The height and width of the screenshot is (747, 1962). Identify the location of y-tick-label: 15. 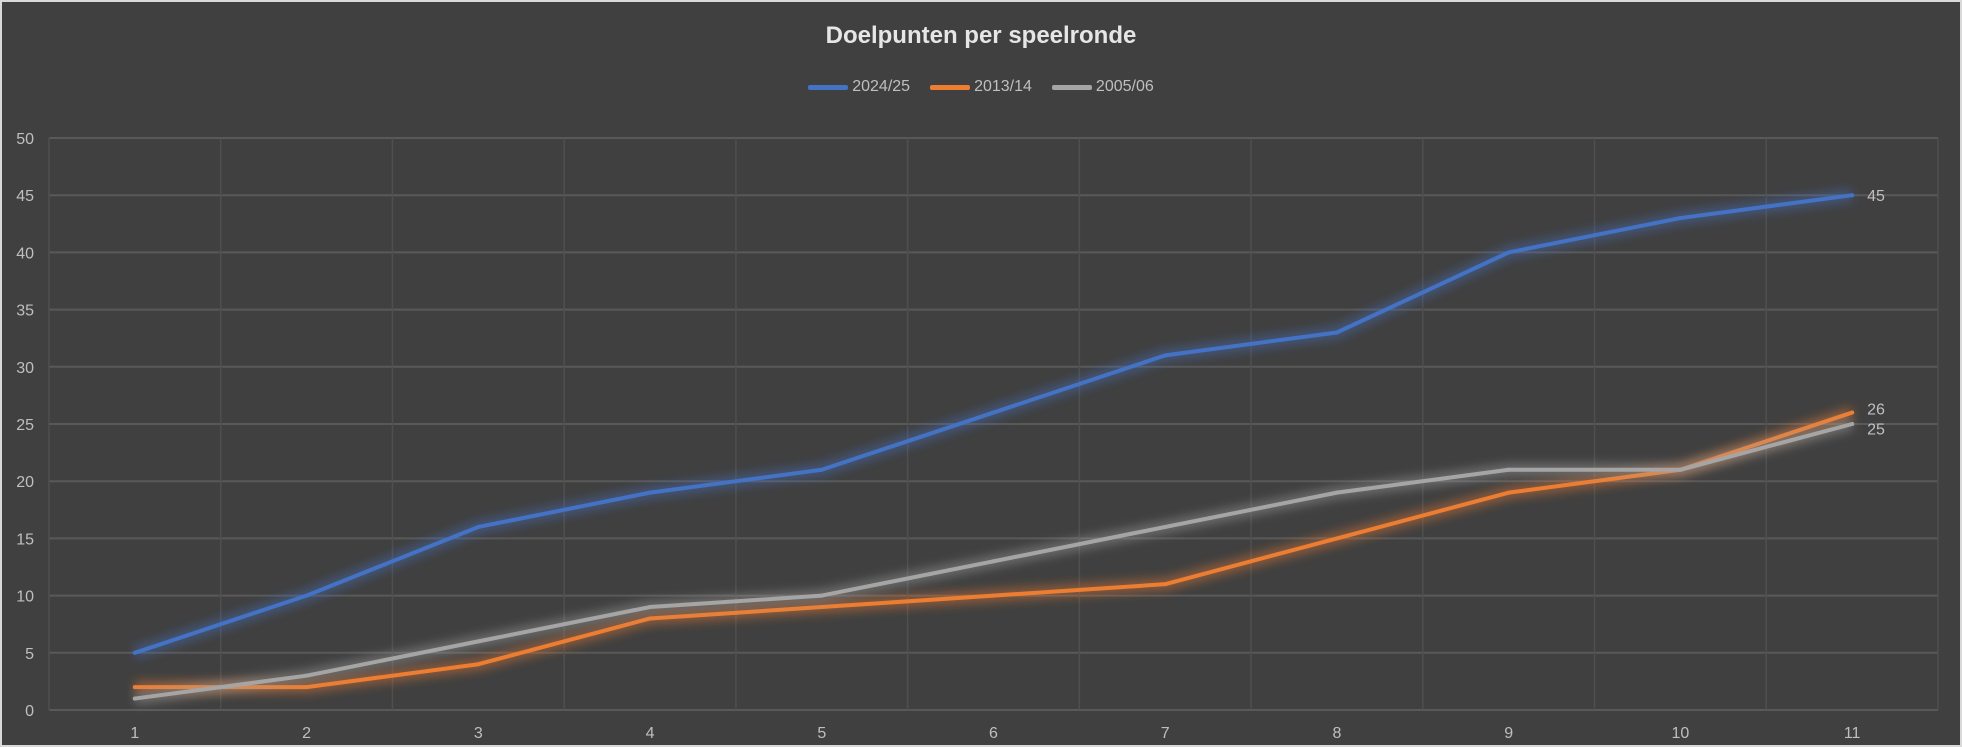
(25, 539).